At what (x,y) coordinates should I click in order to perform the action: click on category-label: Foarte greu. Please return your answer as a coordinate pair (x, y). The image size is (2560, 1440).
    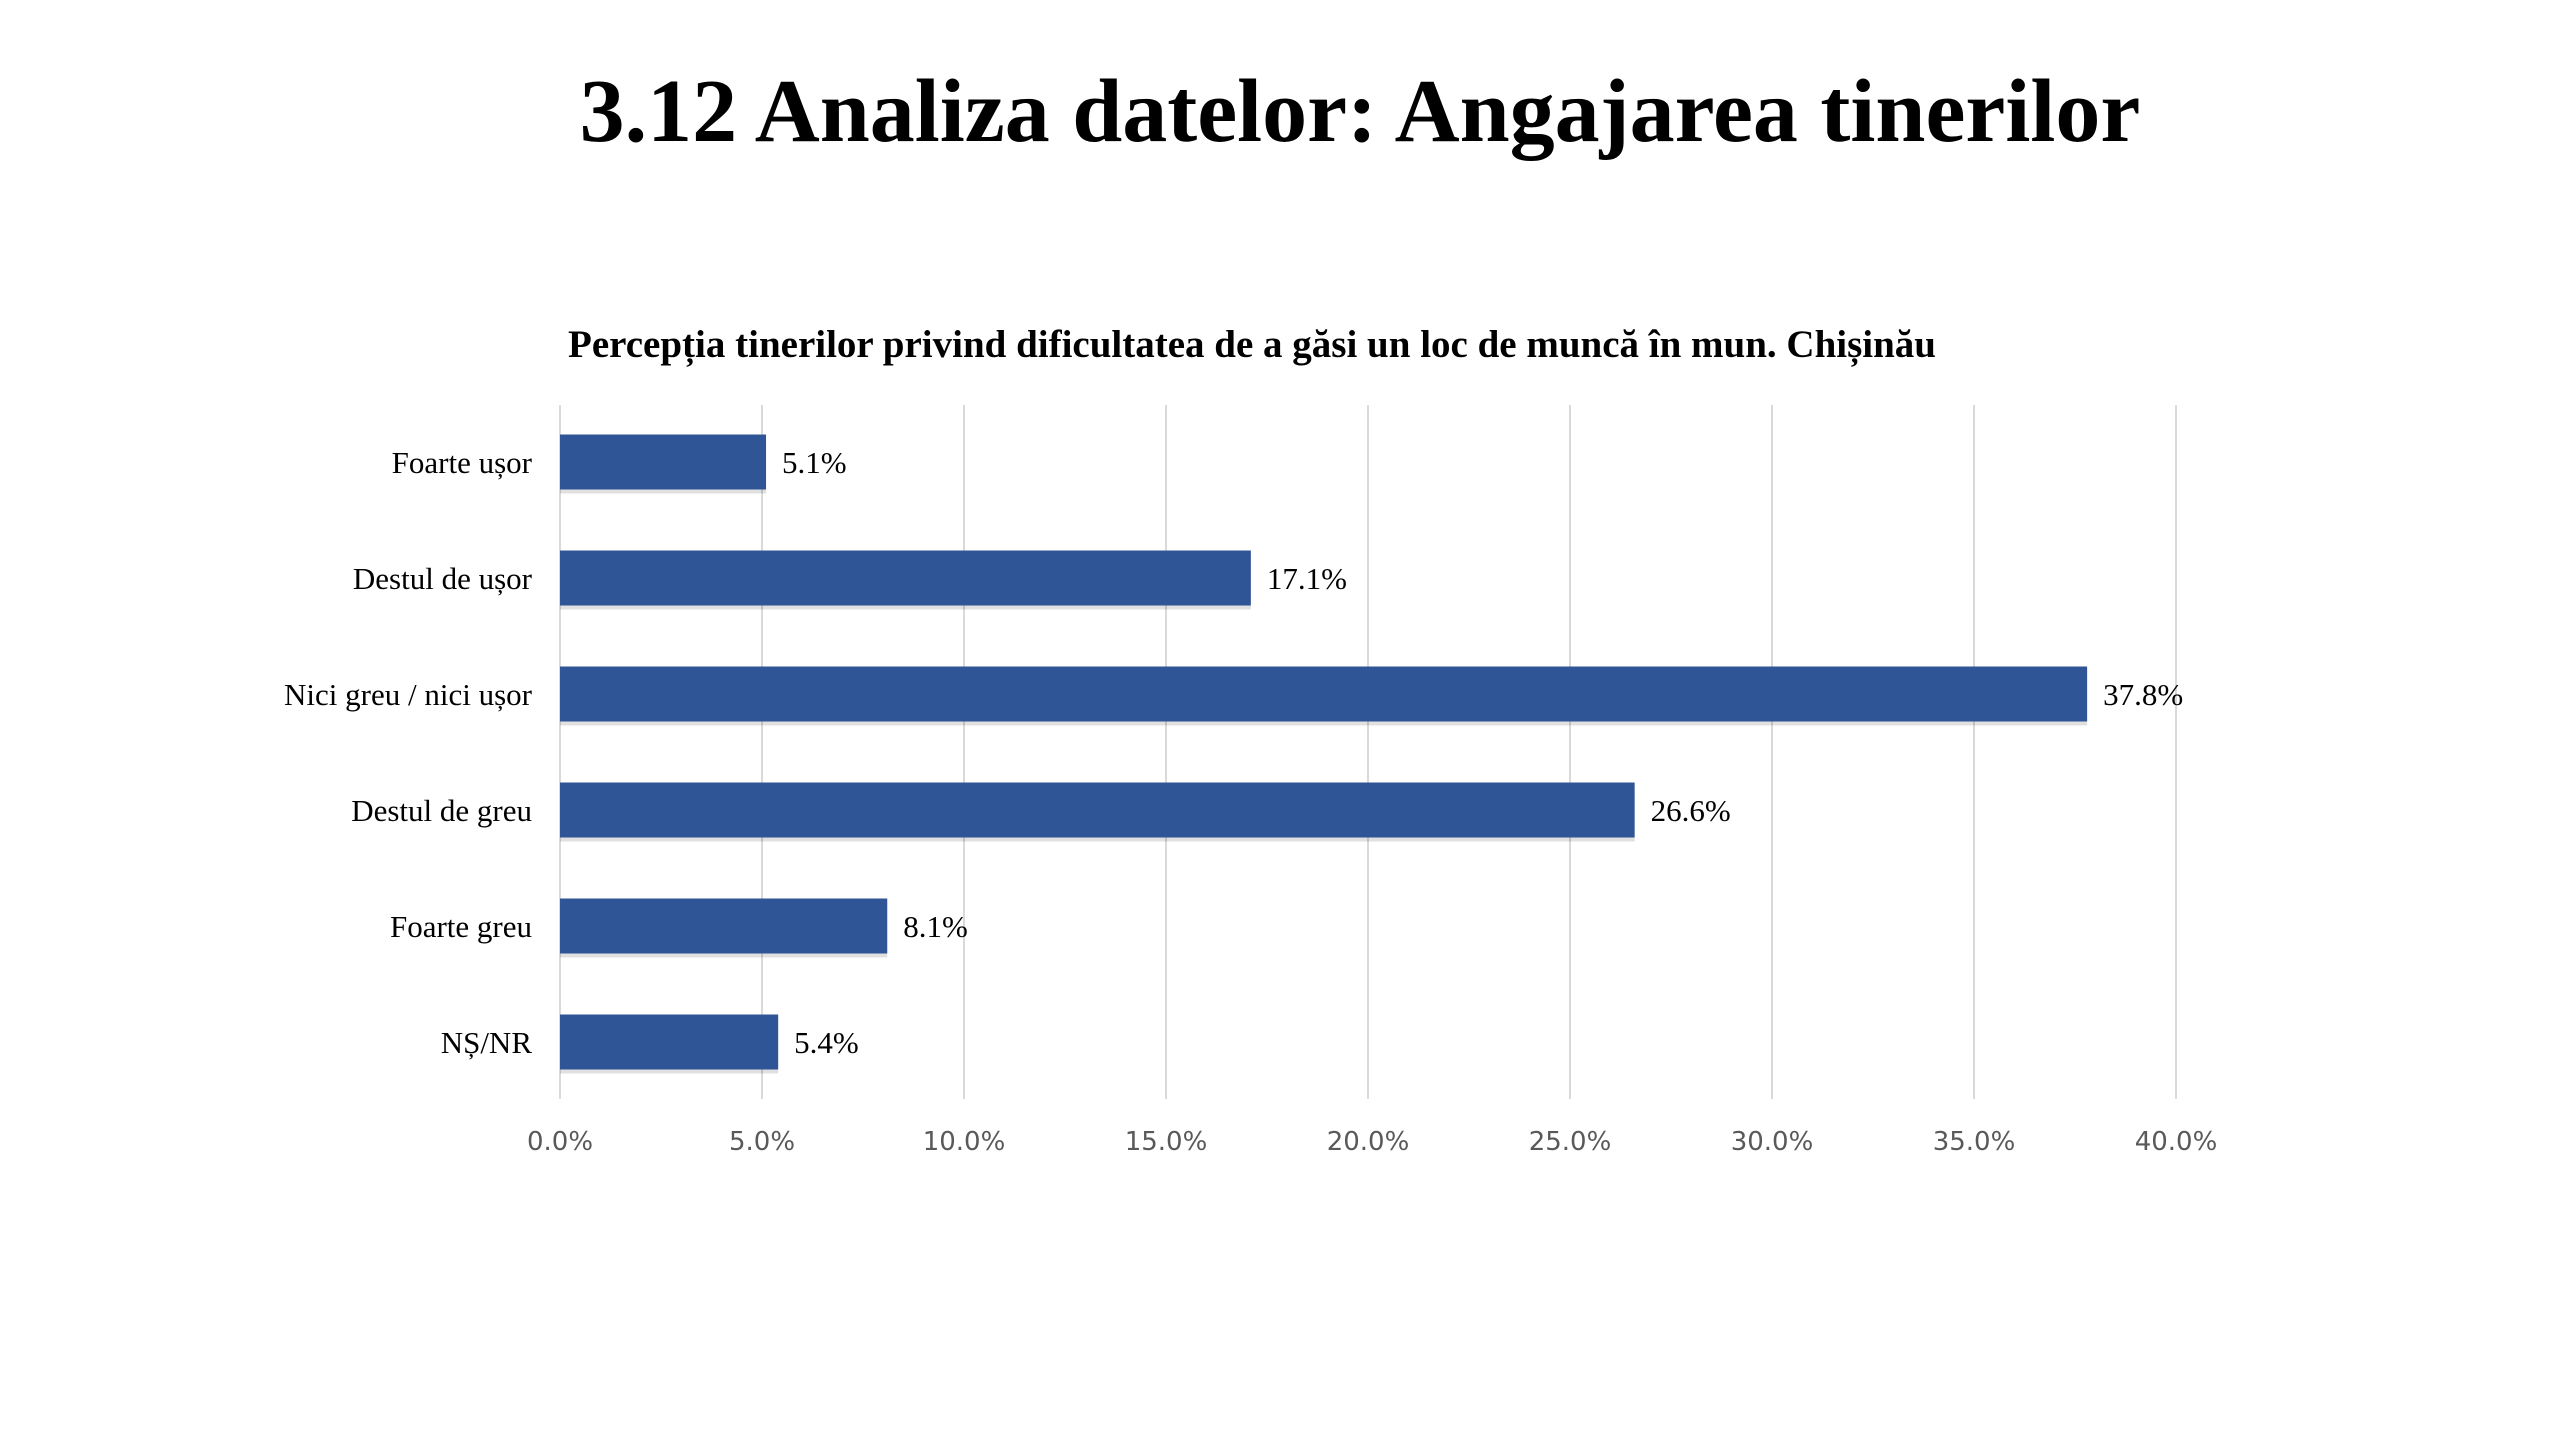
    Looking at the image, I should click on (461, 926).